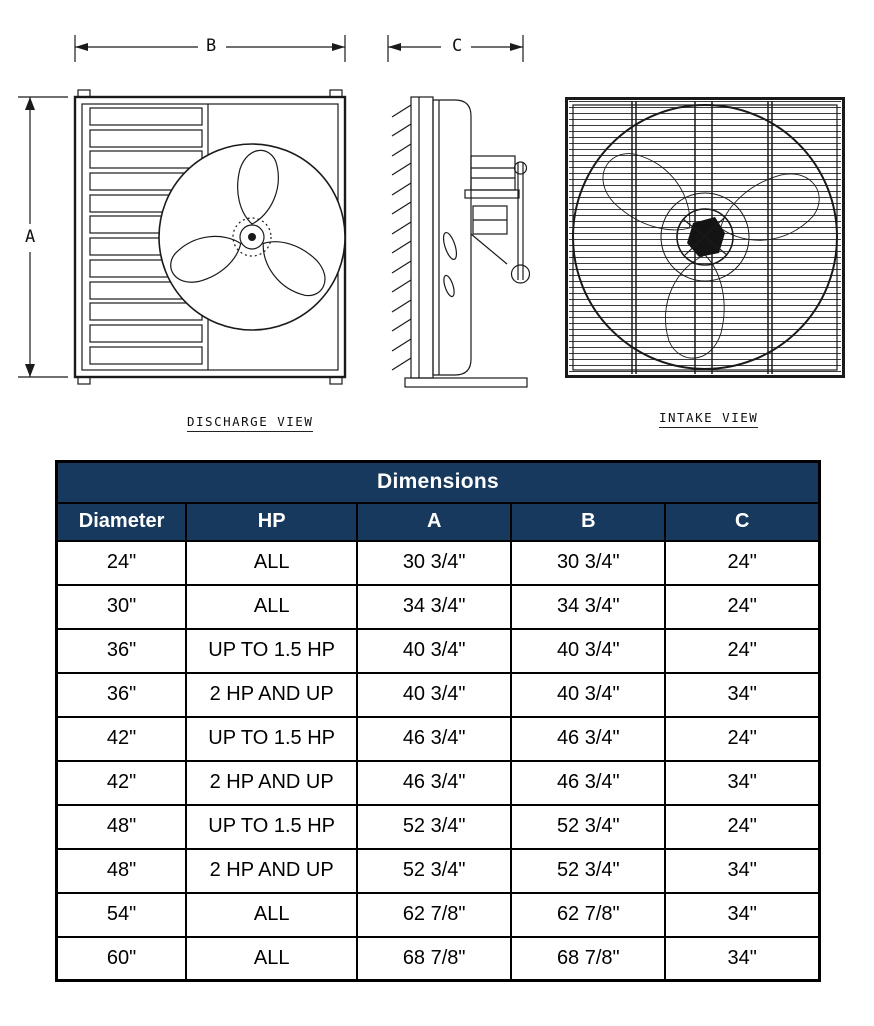 The image size is (874, 1026). I want to click on table-row: 48" UP TO 1.5 HP 52 3/4" 52 3/4" 24", so click(438, 826).